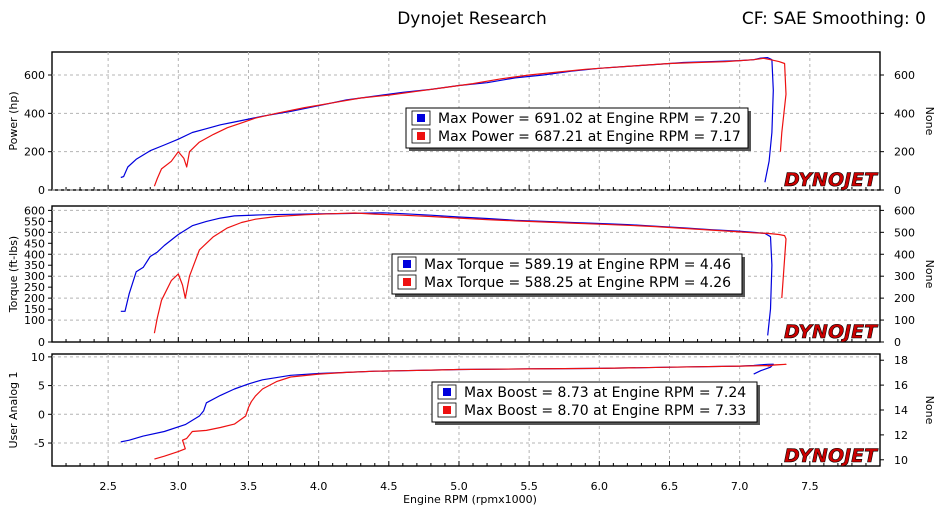 The image size is (945, 531). I want to click on y-tick-label: 500, so click(34, 232).